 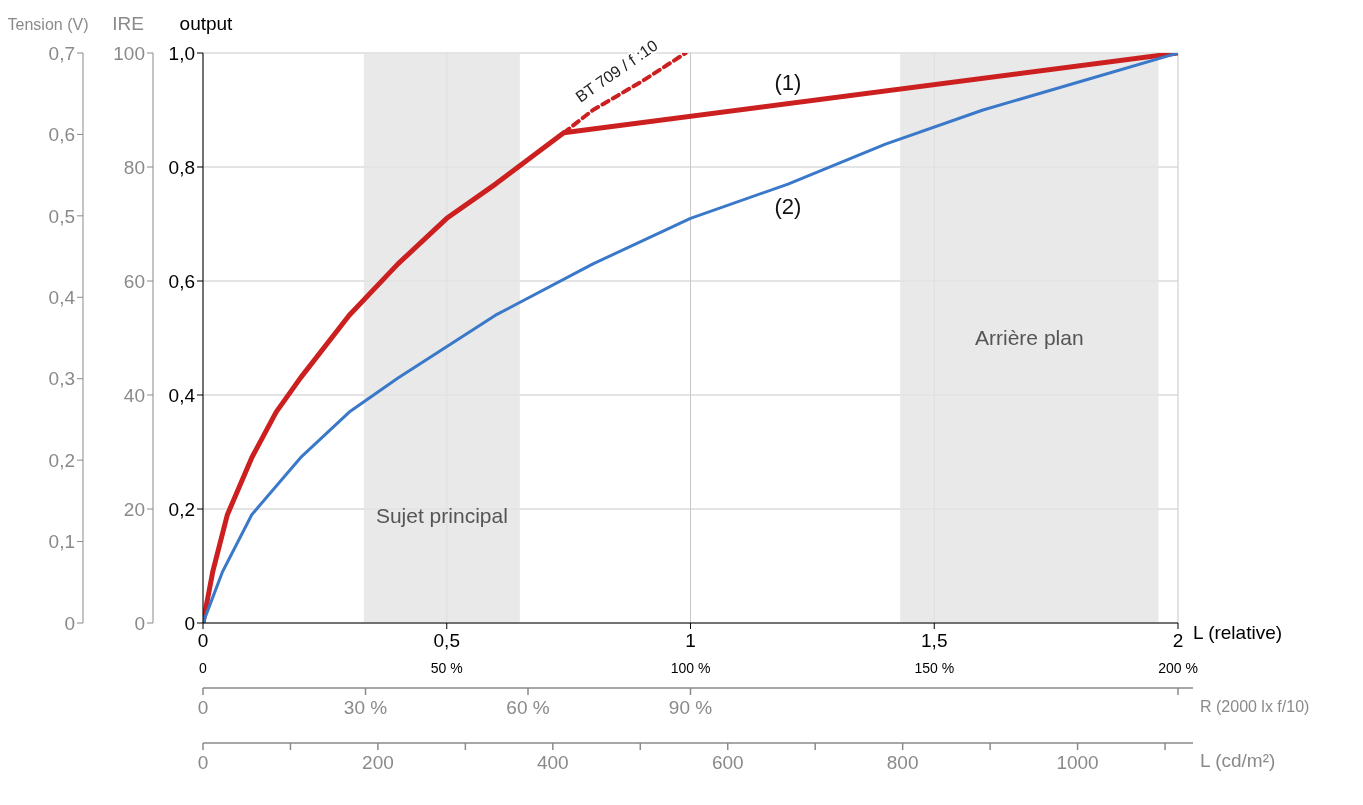 I want to click on text: 600, so click(x=727, y=762).